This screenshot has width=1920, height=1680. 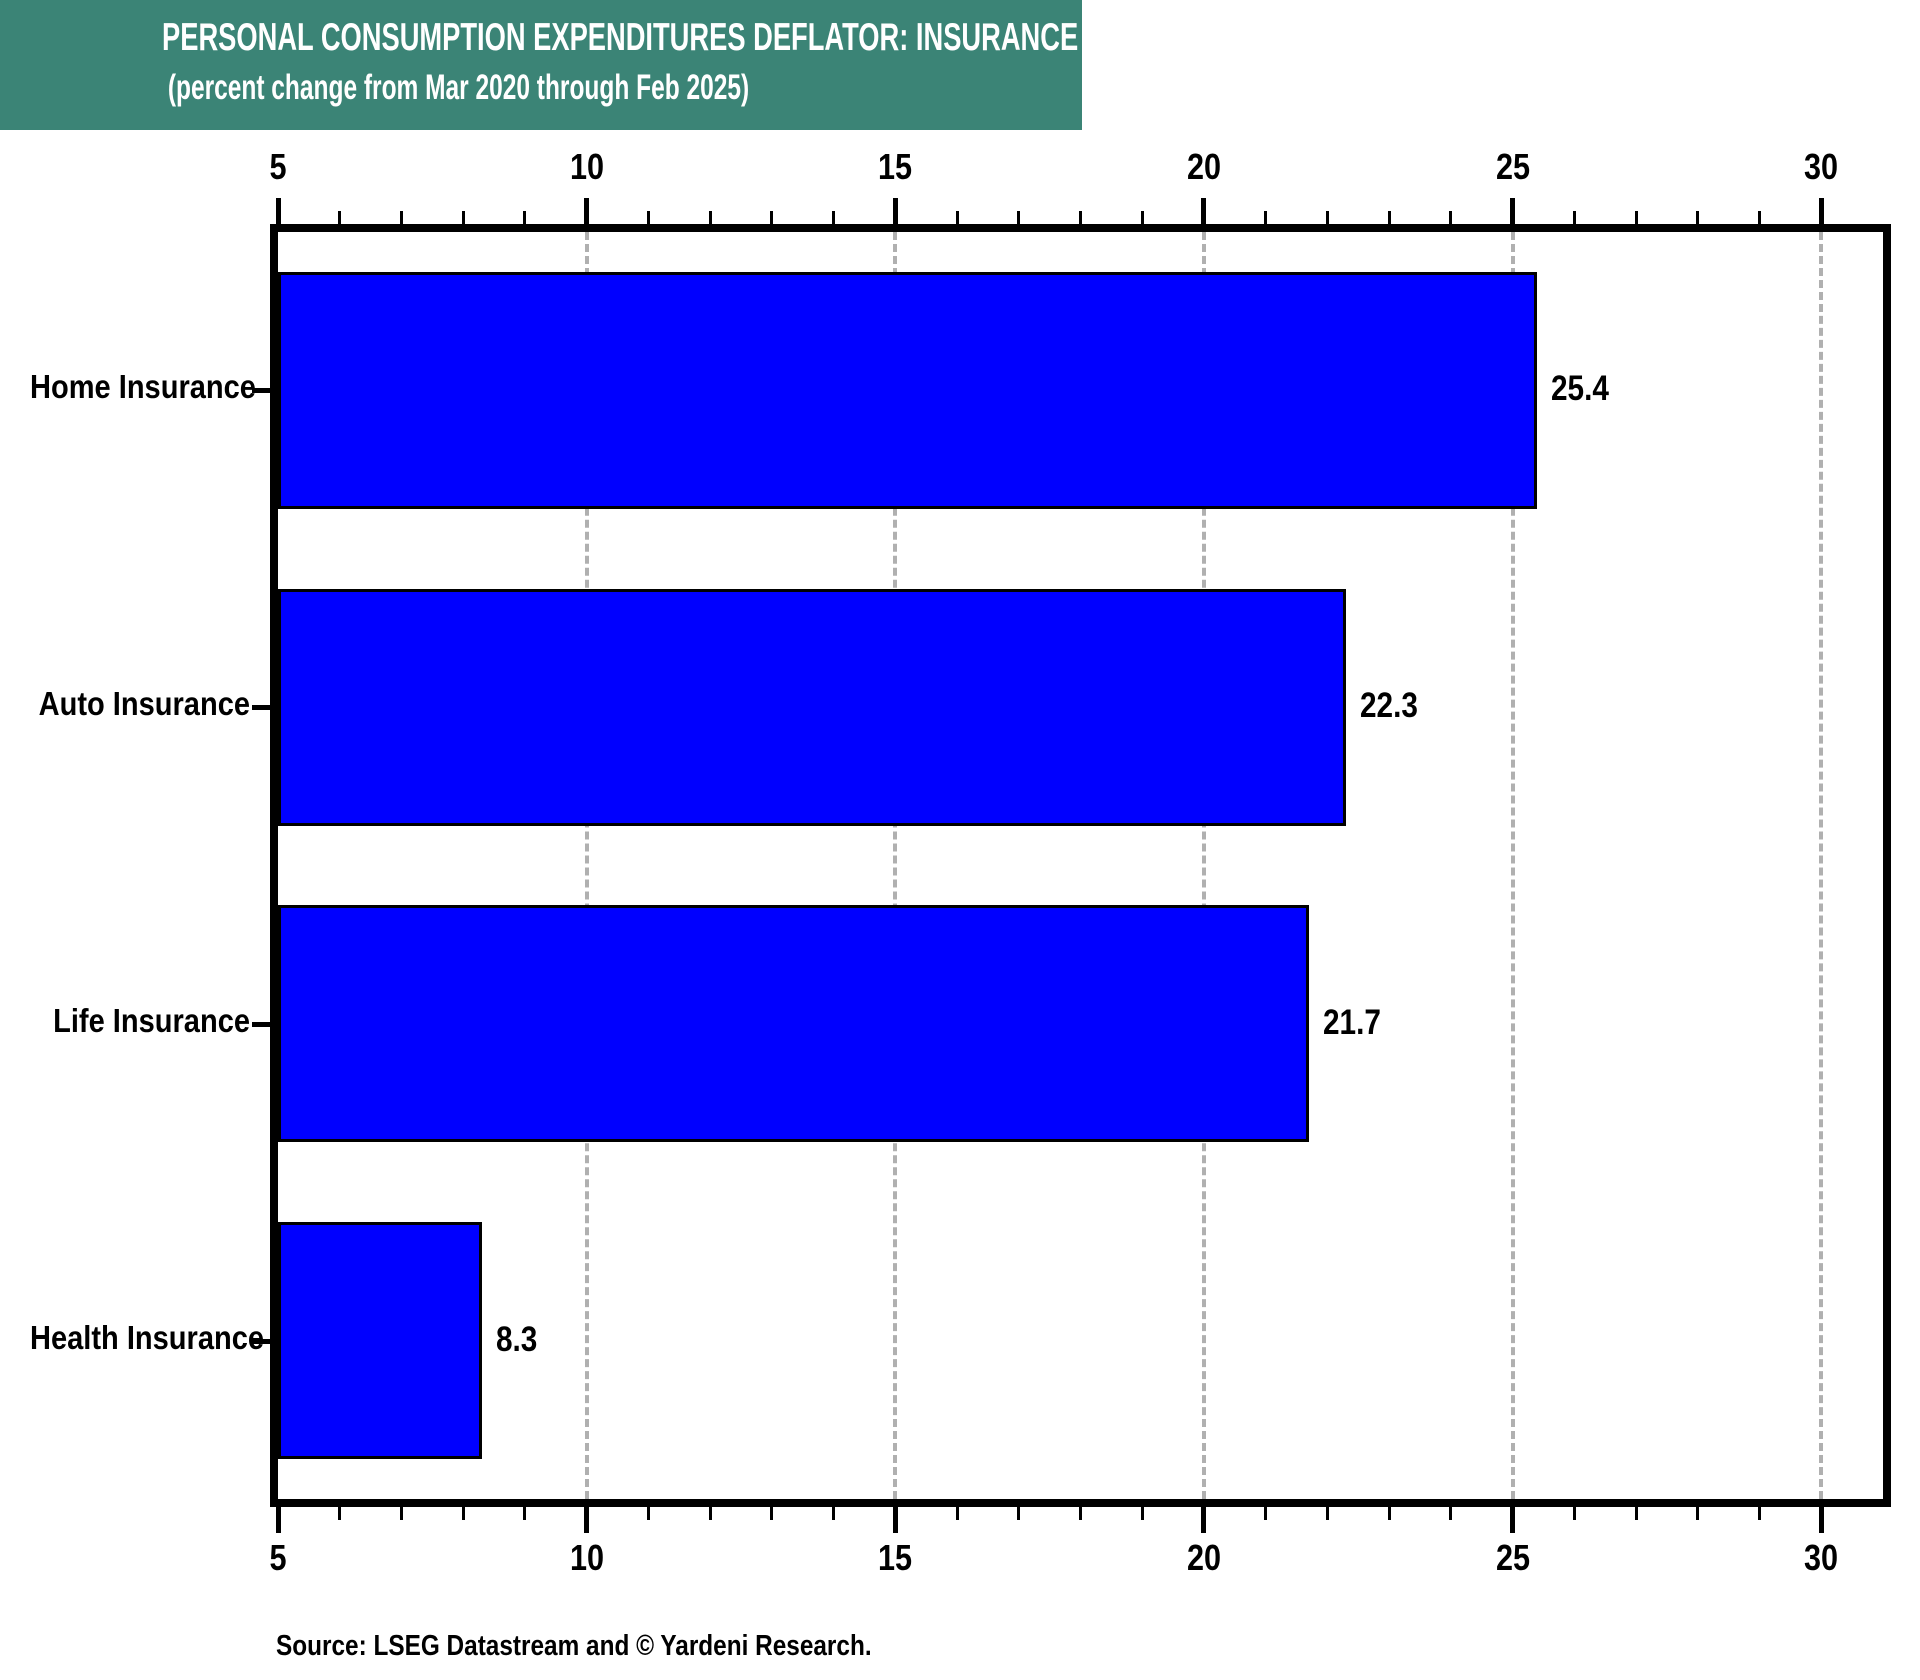 I want to click on value-label-health-insurance: 8.3, so click(x=516, y=1339).